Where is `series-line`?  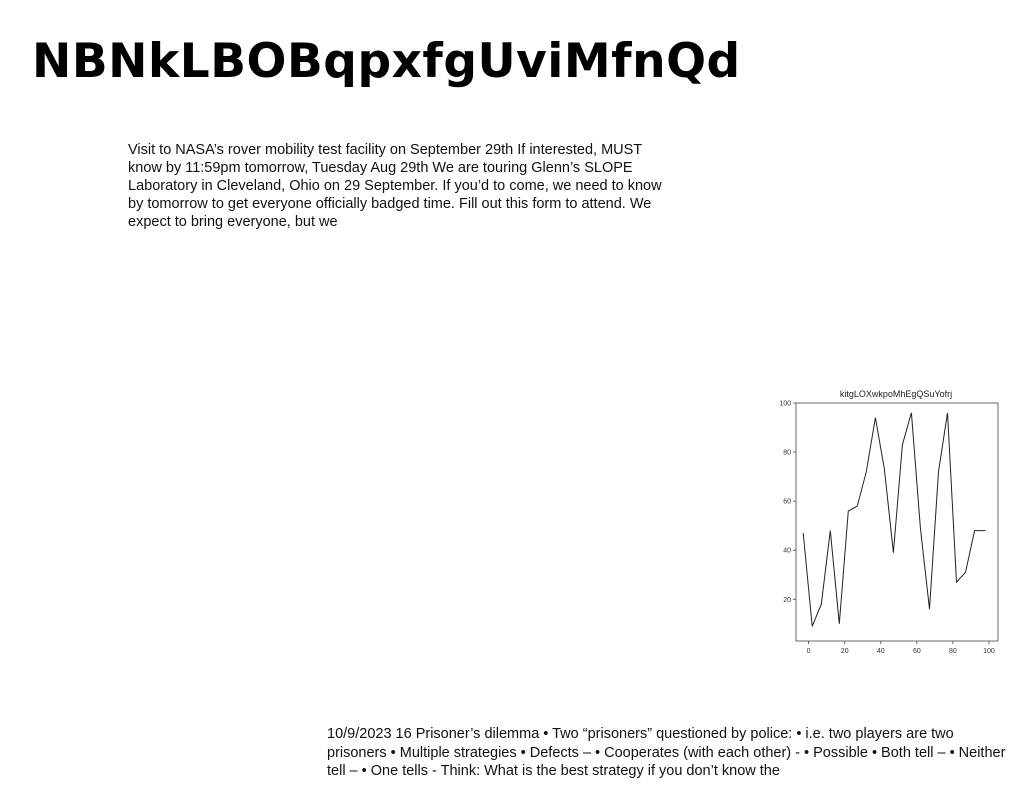 series-line is located at coordinates (894, 519).